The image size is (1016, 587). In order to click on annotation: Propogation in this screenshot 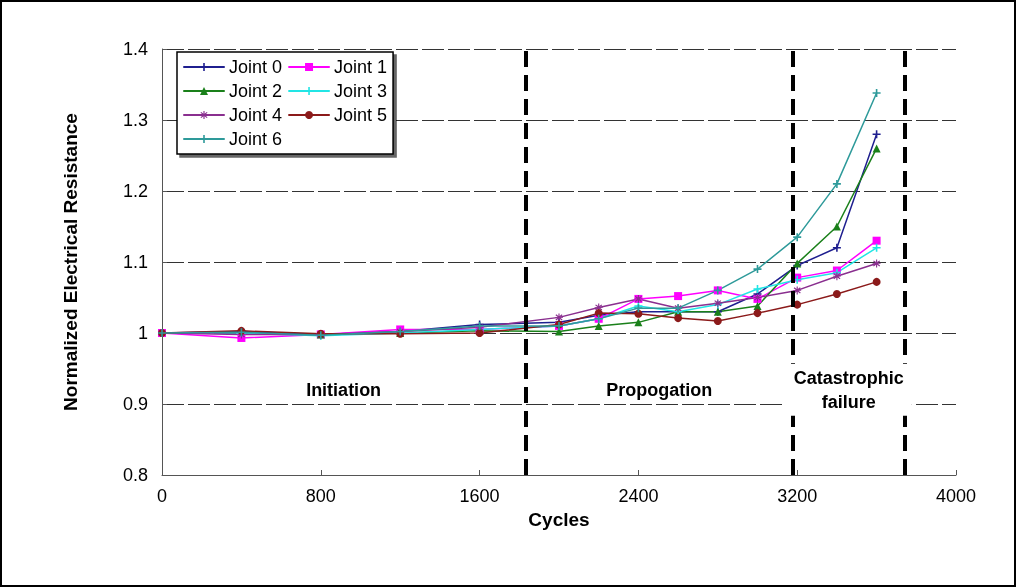, I will do `click(659, 389)`.